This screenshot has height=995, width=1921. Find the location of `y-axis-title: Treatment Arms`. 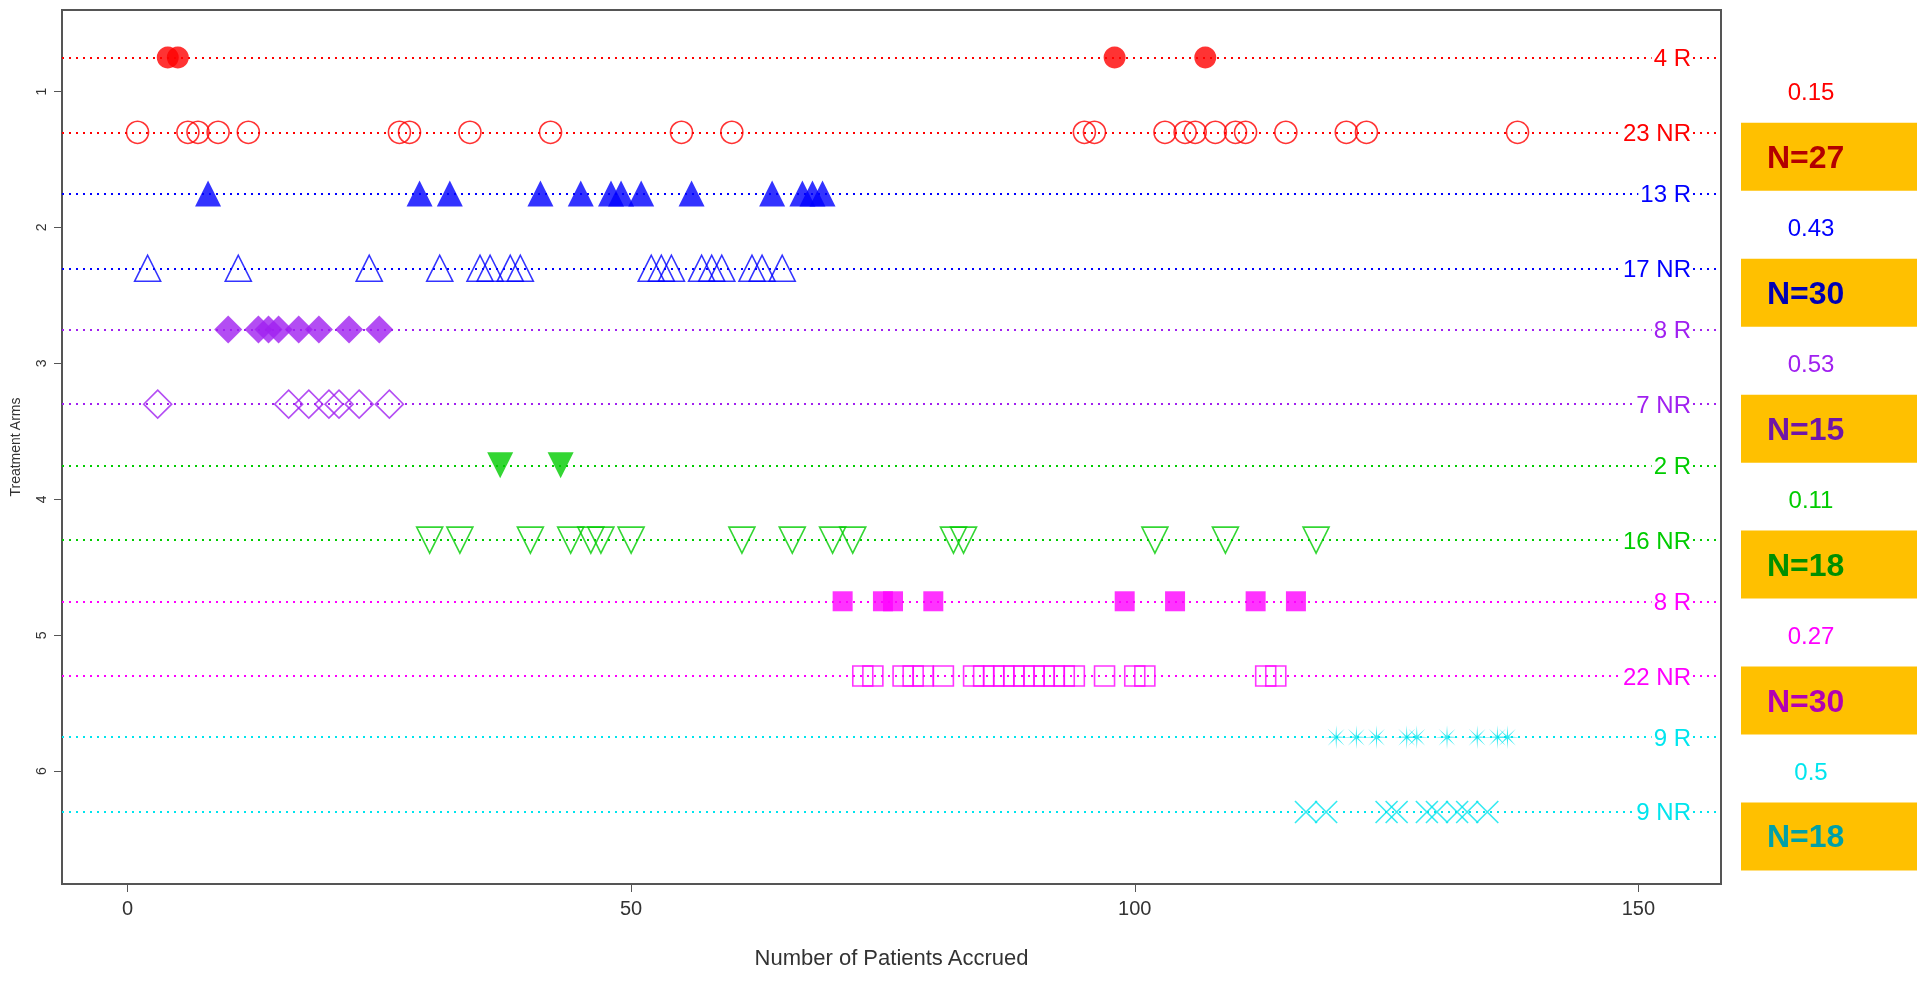

y-axis-title: Treatment Arms is located at coordinates (15, 447).